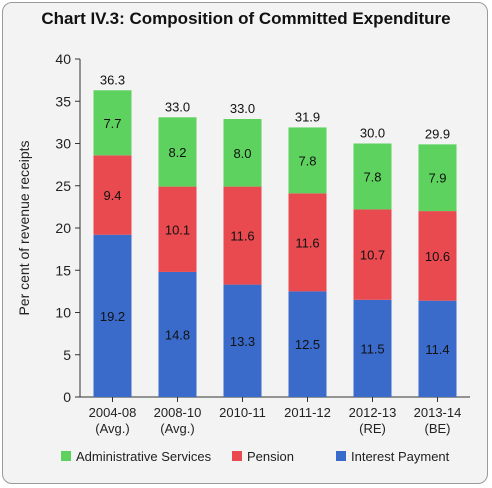 The image size is (492, 488). Describe the element at coordinates (373, 412) in the screenshot. I see `x-tick-label: 2012-13` at that location.